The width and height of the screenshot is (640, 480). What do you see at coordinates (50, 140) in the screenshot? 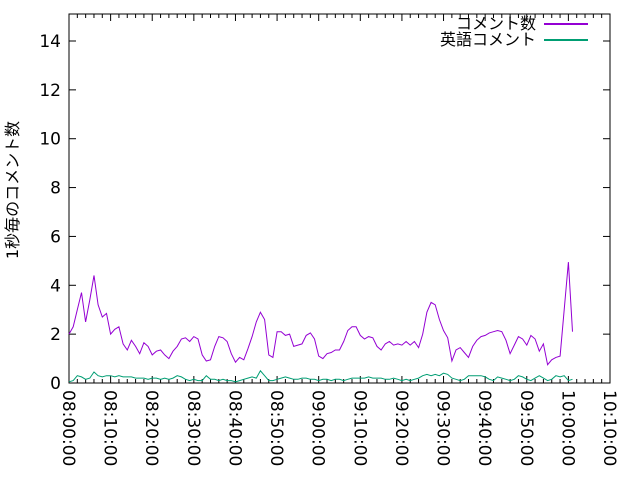
I see `y-tick-label: 10` at bounding box center [50, 140].